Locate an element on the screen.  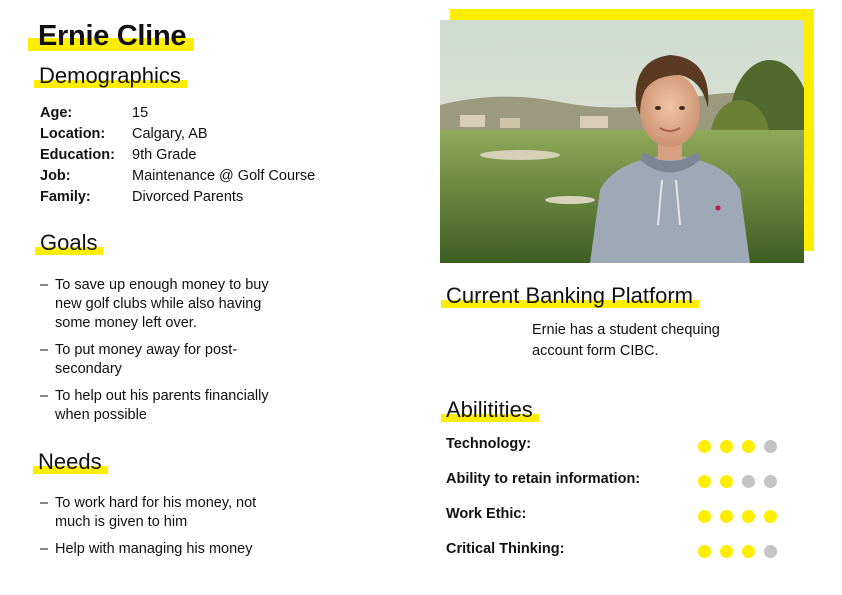
abilities-heading: Abilitities is located at coordinates (490, 410).